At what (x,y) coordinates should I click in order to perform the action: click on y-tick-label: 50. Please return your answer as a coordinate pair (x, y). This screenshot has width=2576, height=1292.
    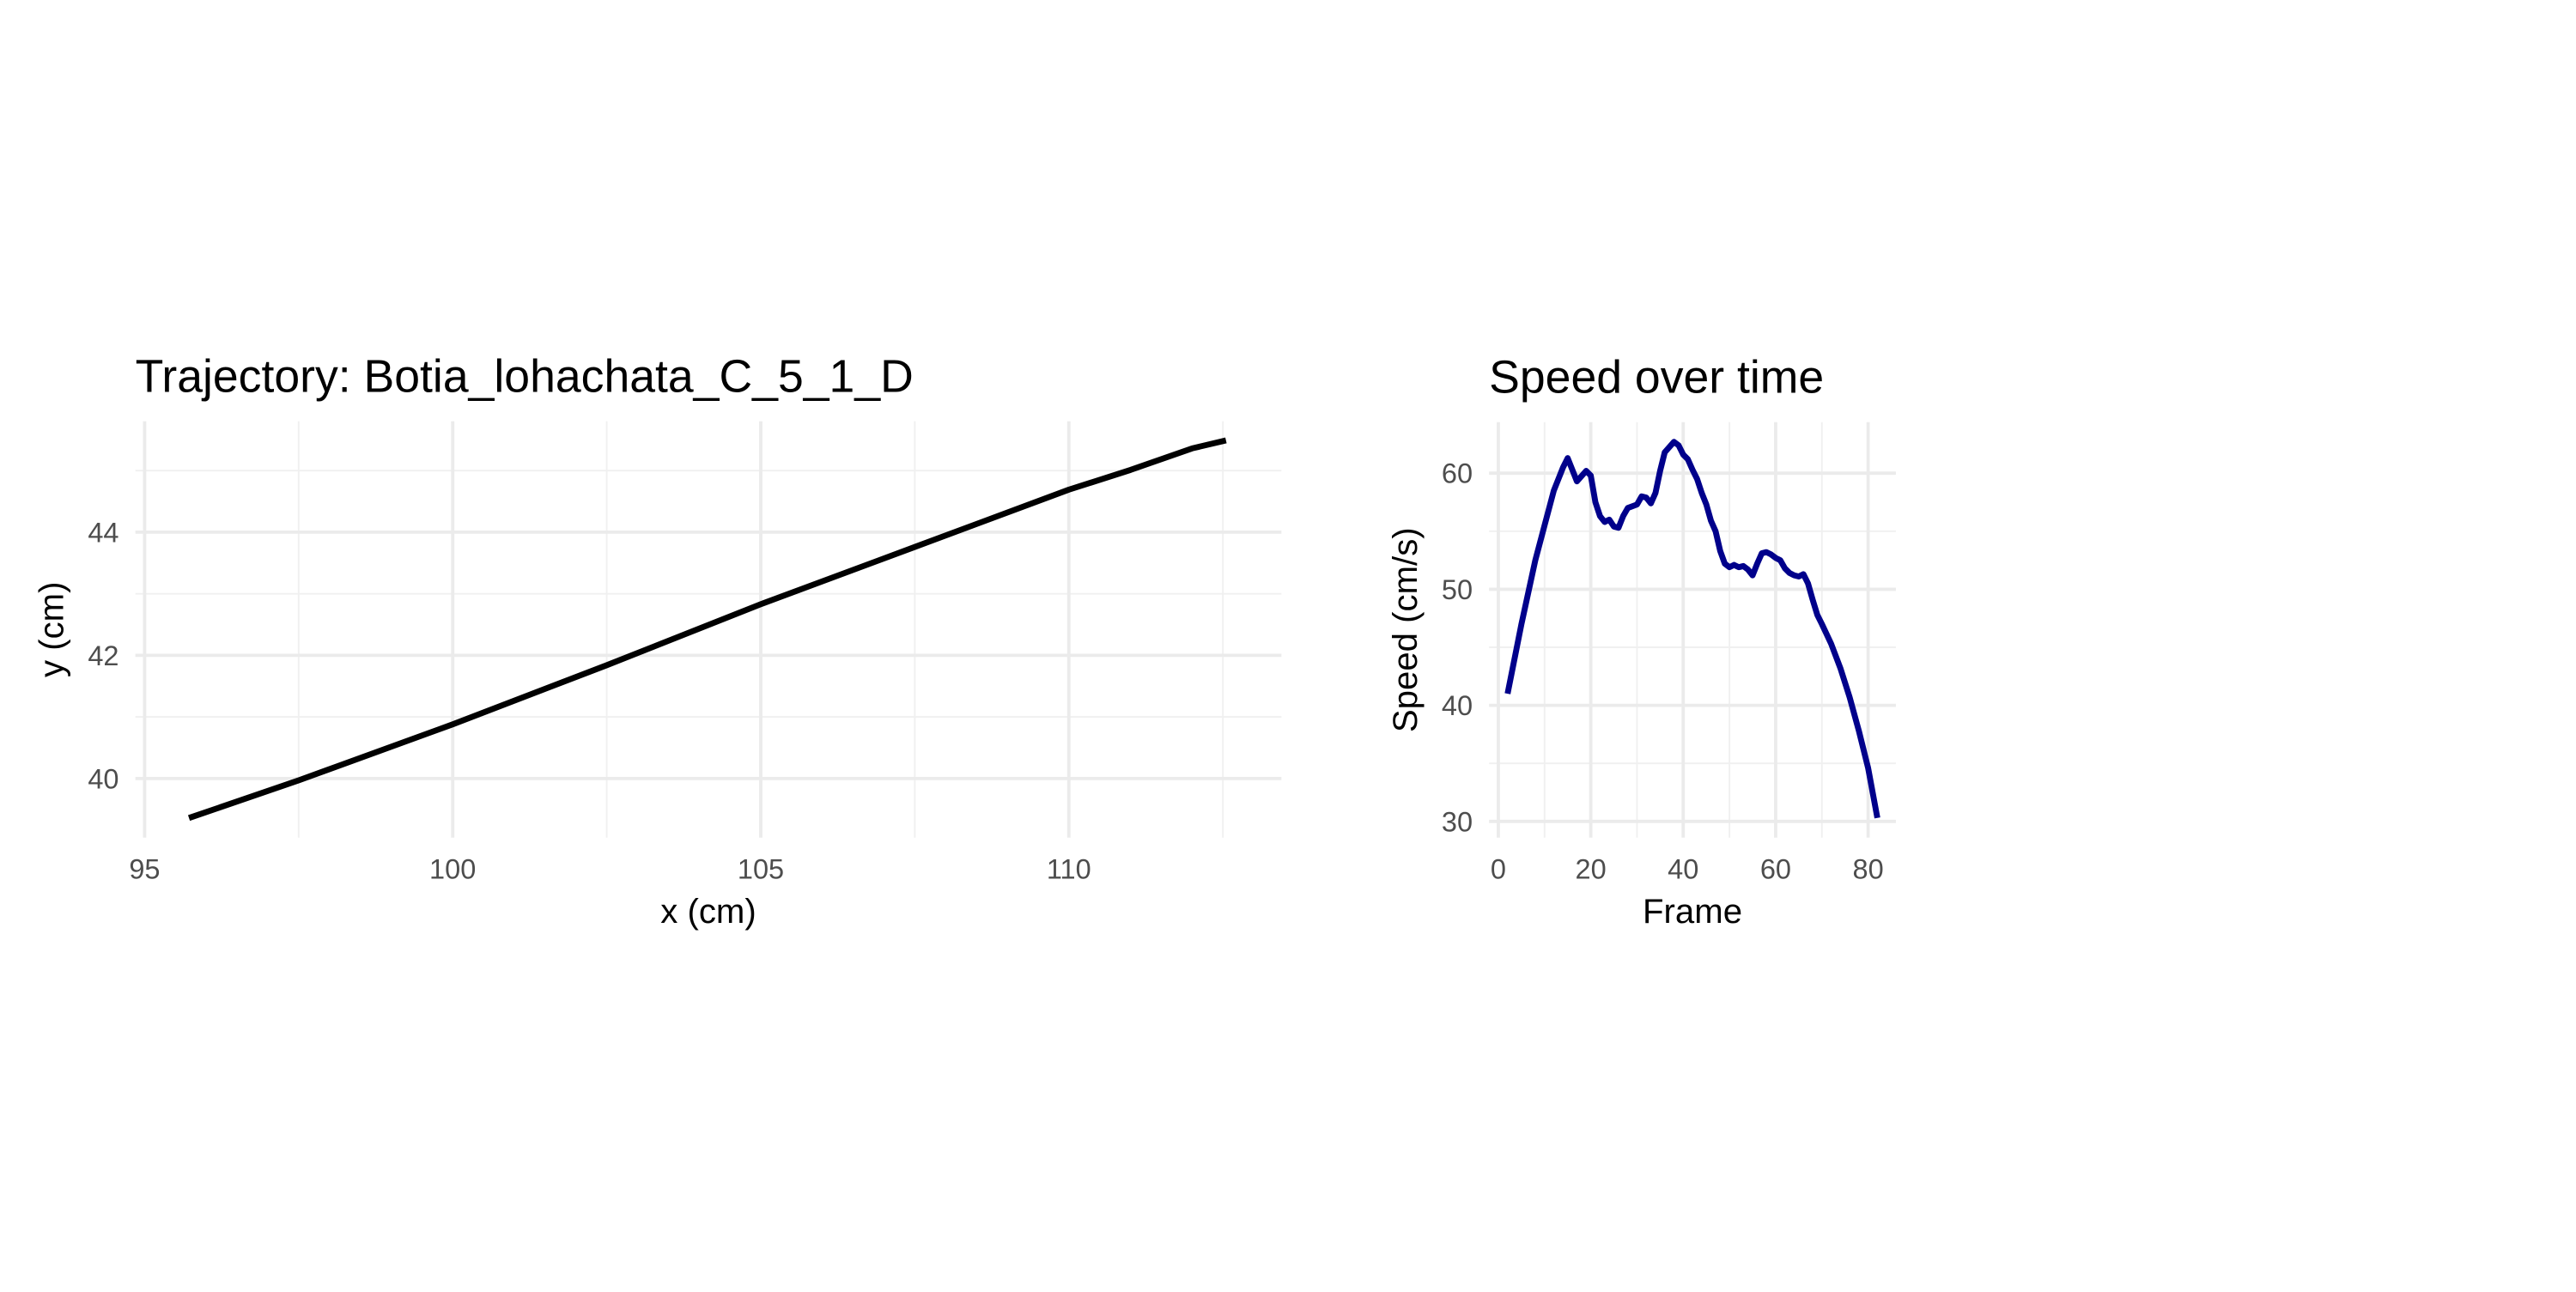
    Looking at the image, I should click on (1458, 589).